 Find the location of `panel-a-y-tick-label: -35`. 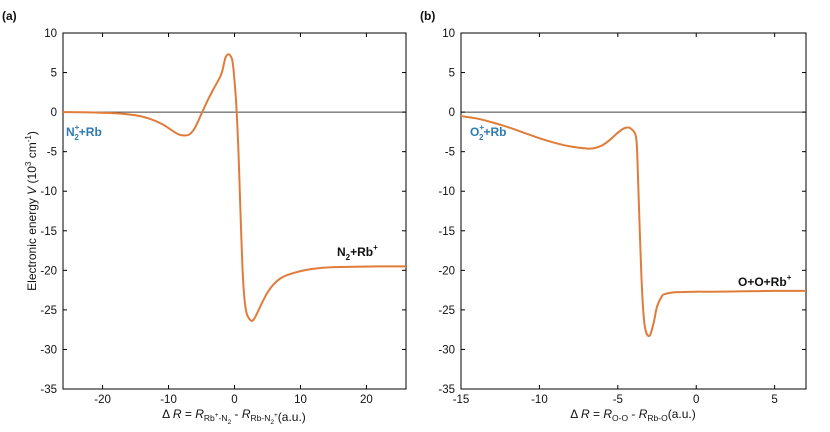

panel-a-y-tick-label: -35 is located at coordinates (48, 390).